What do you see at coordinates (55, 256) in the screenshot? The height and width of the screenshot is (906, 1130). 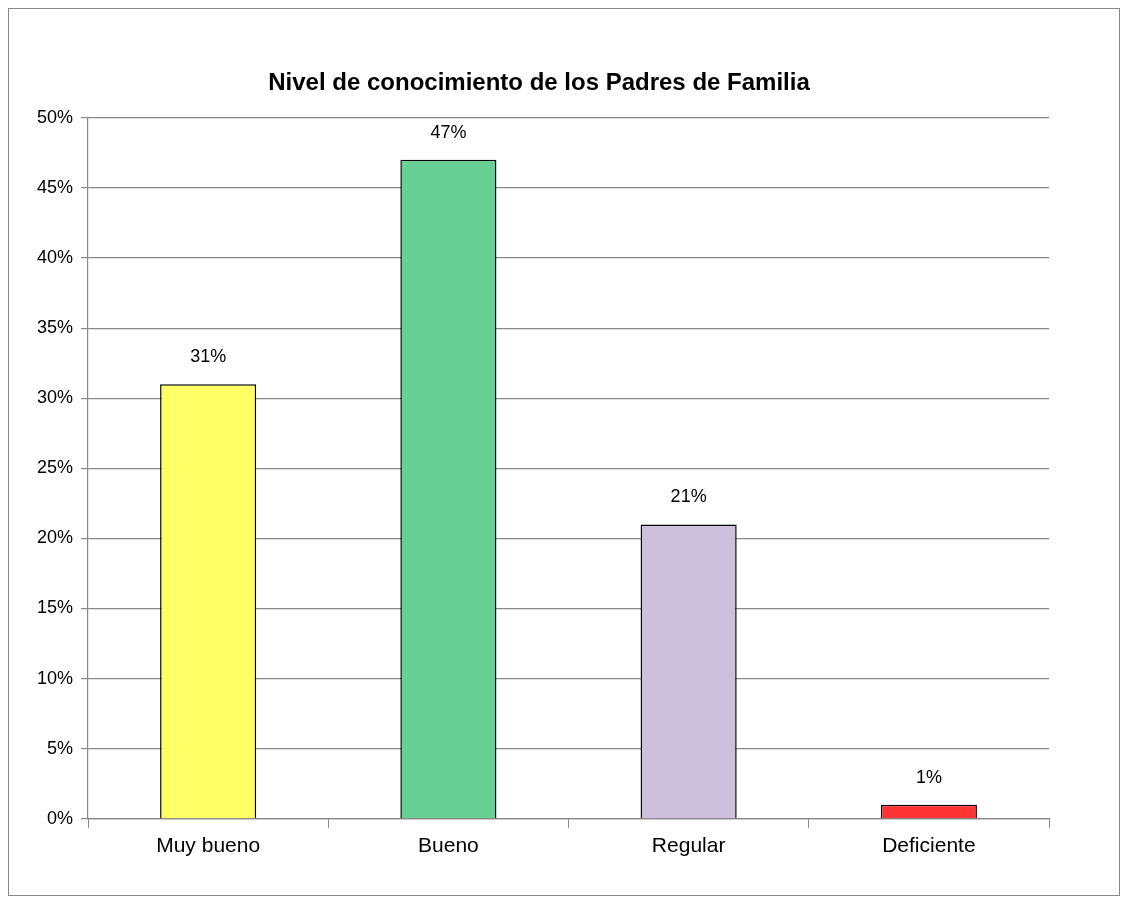 I see `y-tick-label: 40%` at bounding box center [55, 256].